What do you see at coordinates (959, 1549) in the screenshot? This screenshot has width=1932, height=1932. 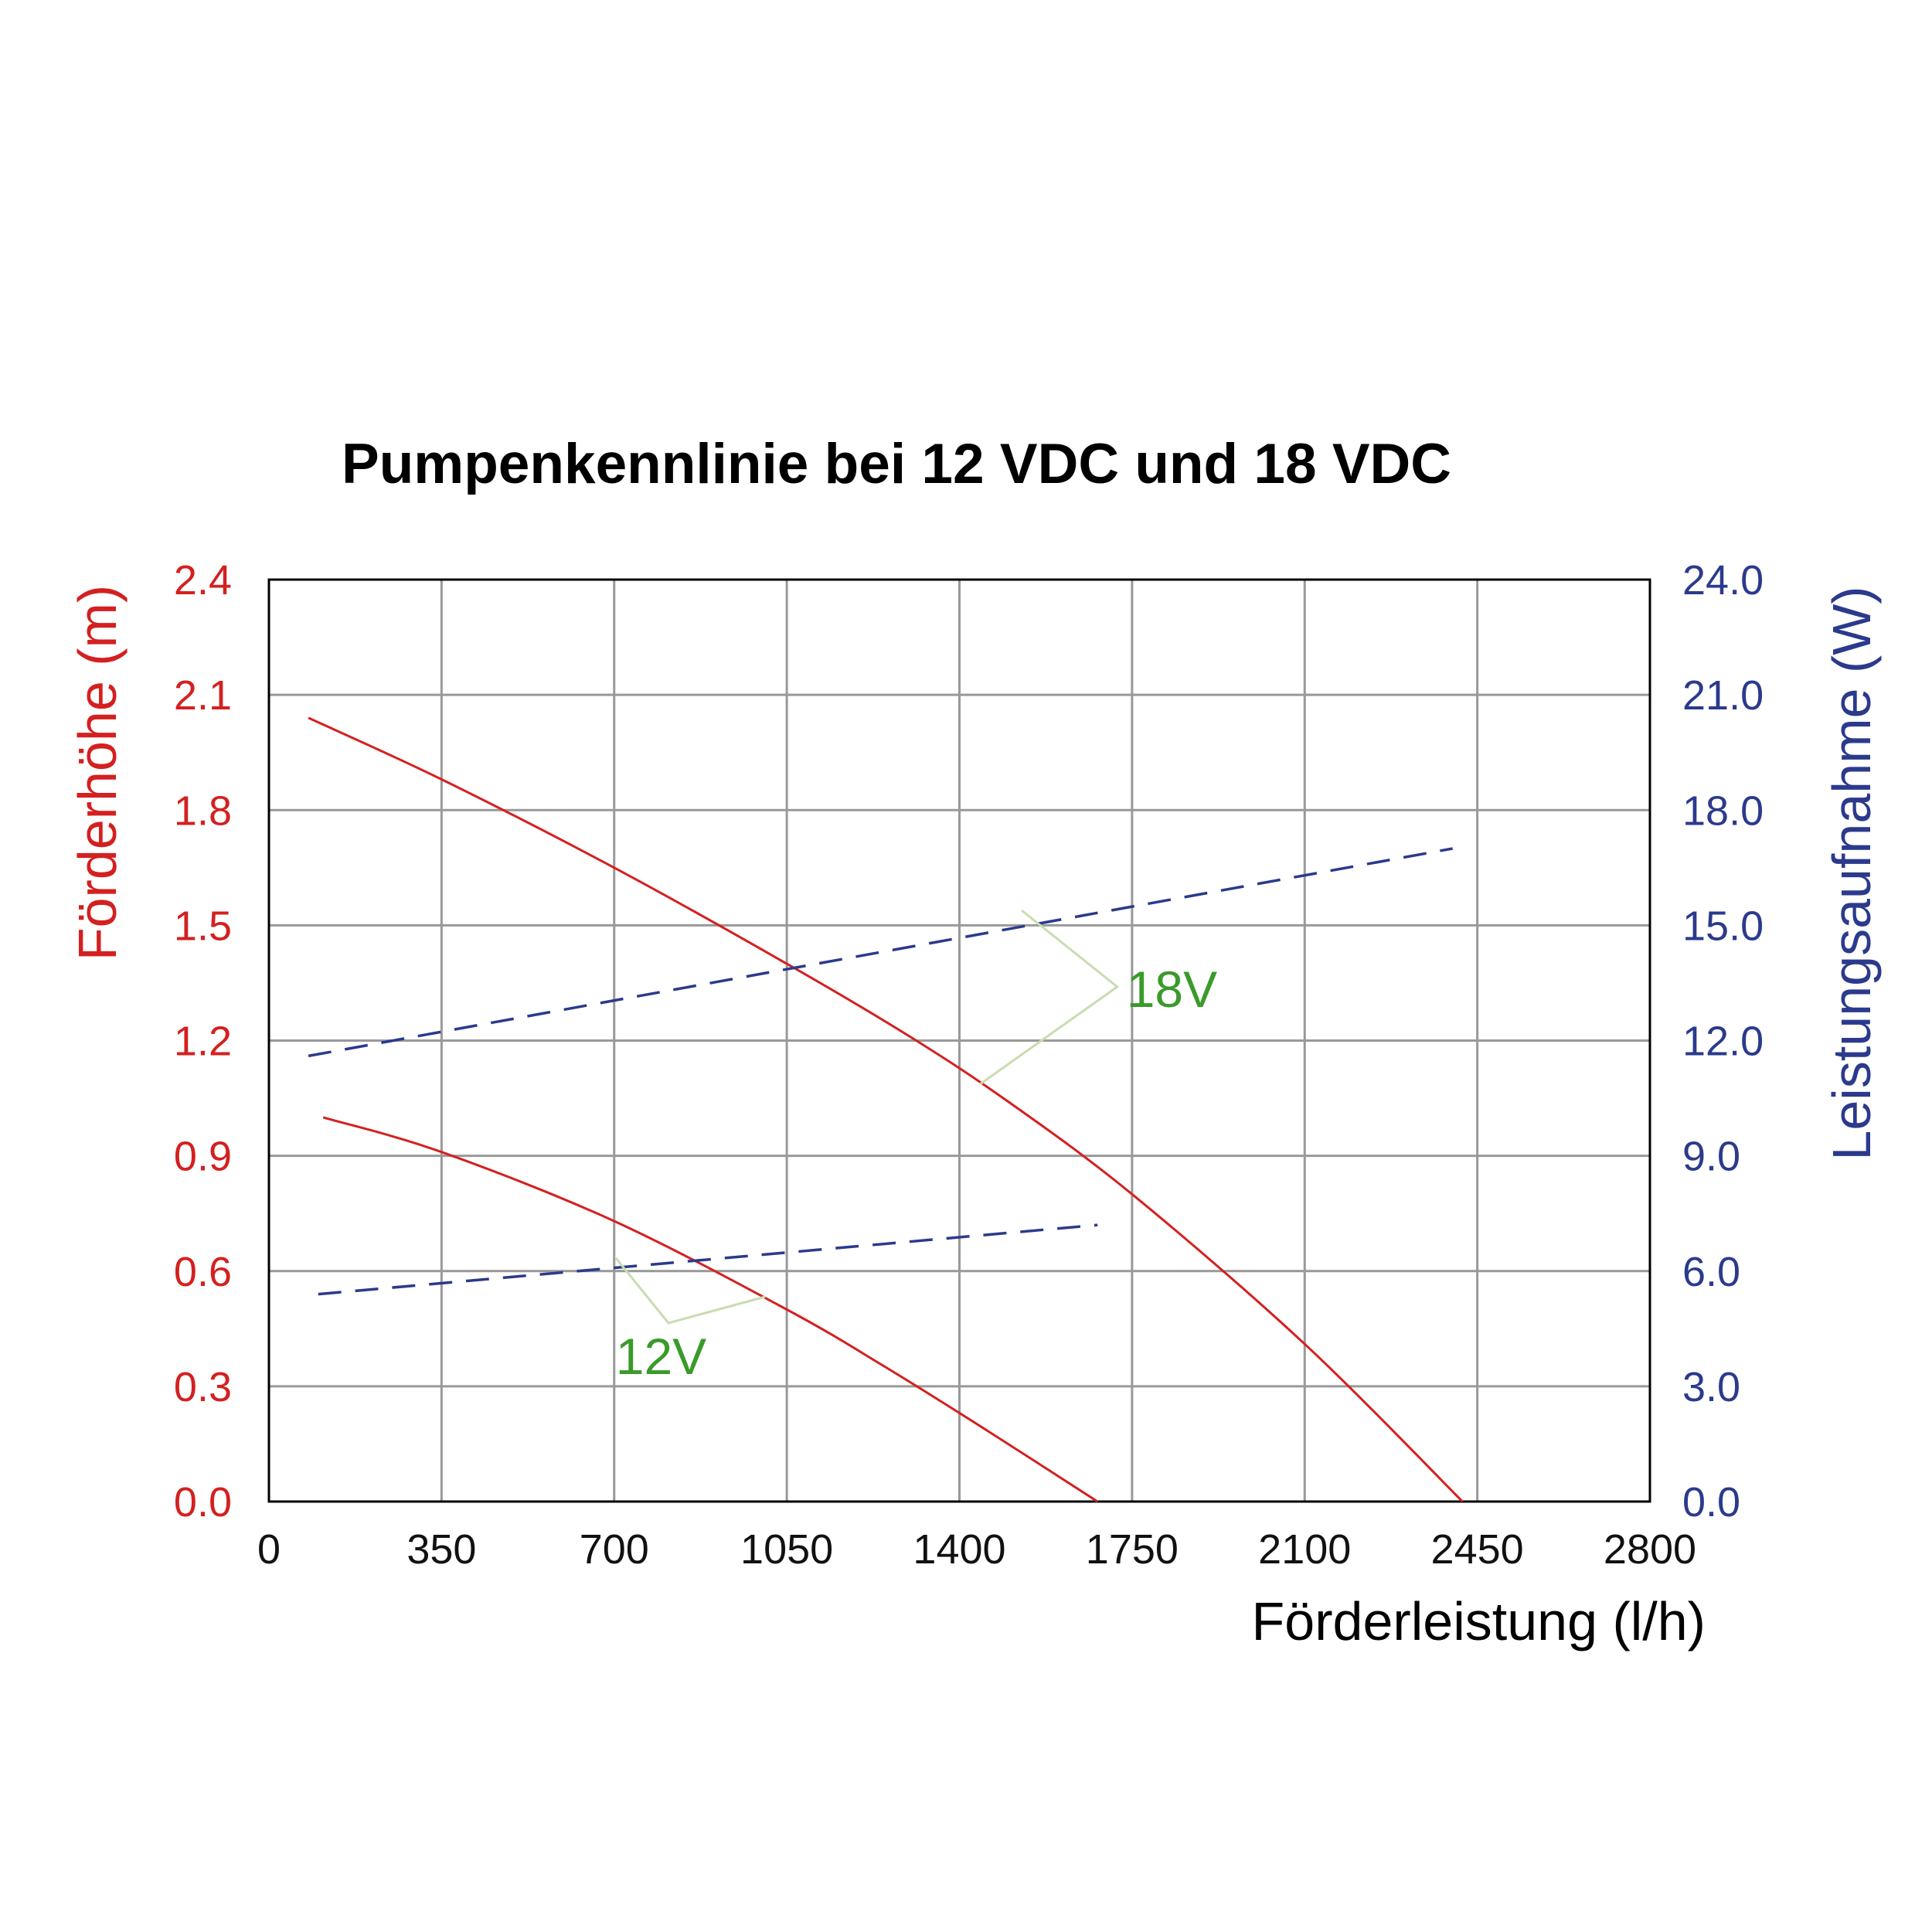 I see `x-tick-label: 1400` at bounding box center [959, 1549].